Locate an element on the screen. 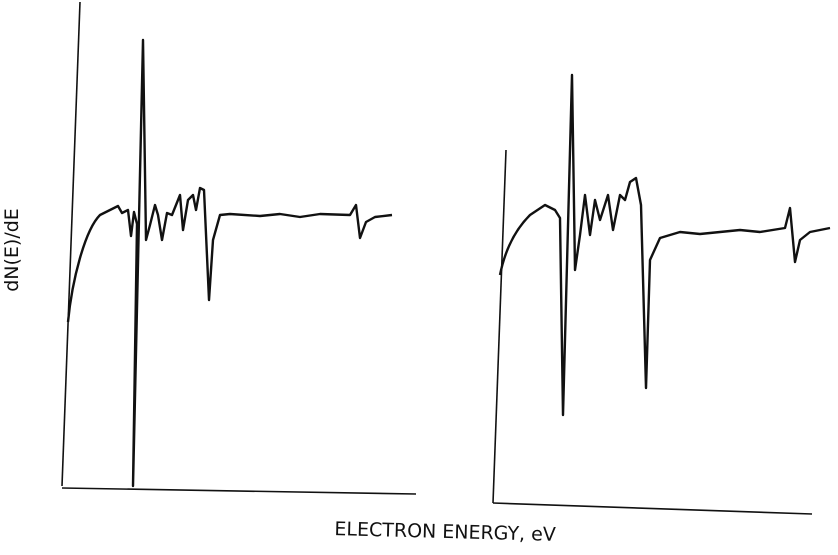  x-axis-label: ELECTRON ENERGY, eV is located at coordinates (445, 532).